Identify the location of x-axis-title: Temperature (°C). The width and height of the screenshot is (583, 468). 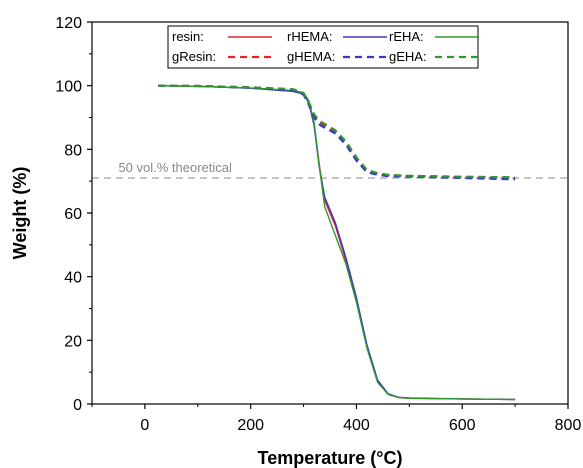
(330, 458).